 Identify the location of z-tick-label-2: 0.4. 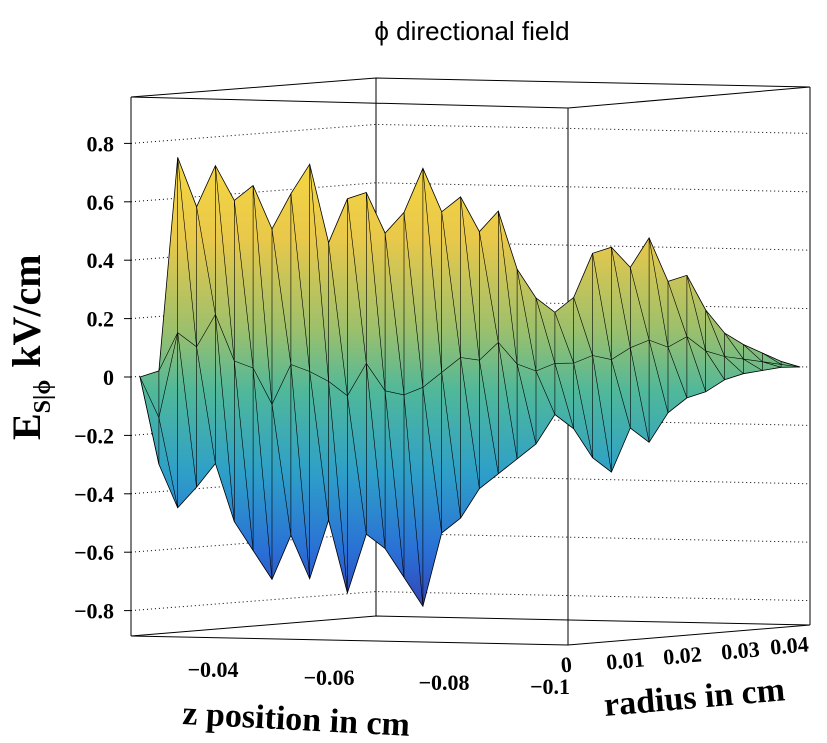
(101, 260).